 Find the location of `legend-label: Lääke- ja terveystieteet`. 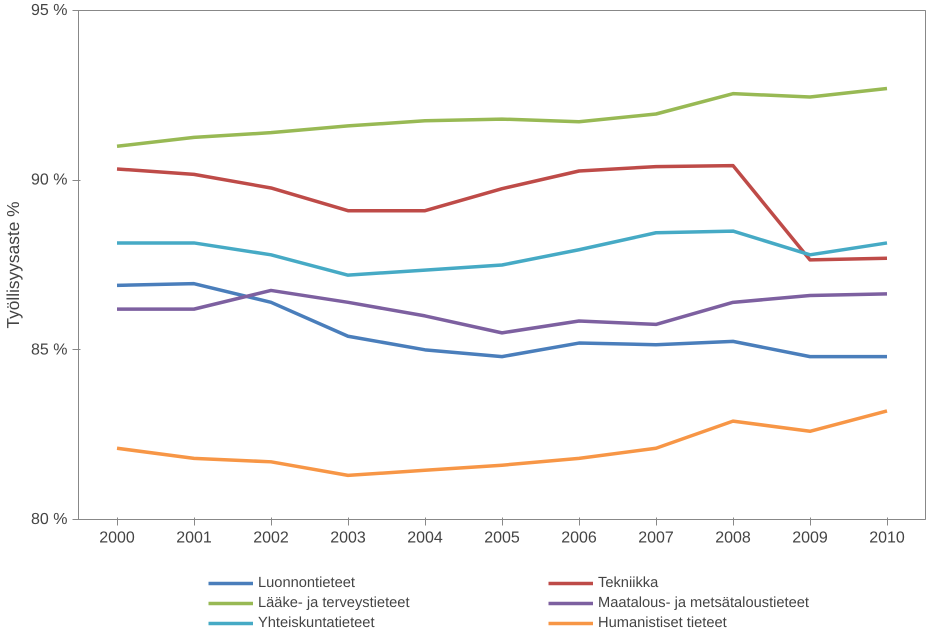

legend-label: Lääke- ja terveystieteet is located at coordinates (334, 603).